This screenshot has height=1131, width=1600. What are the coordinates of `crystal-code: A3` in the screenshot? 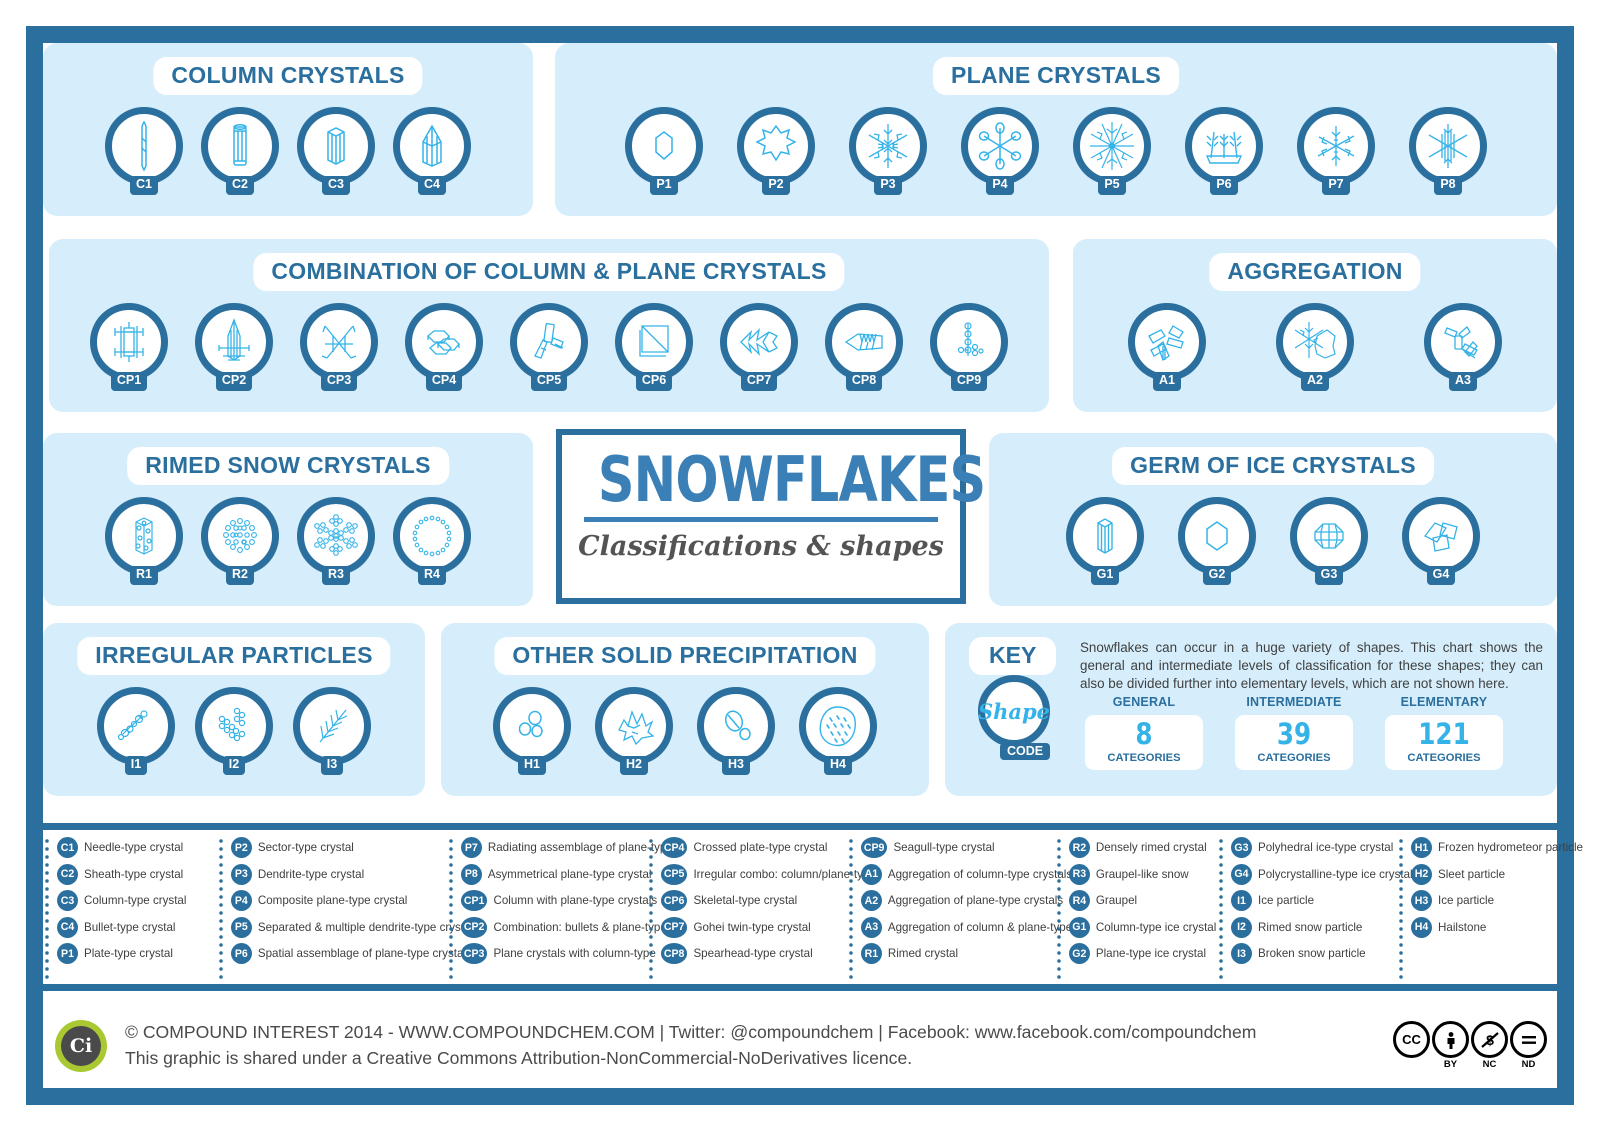 It's located at (1463, 381).